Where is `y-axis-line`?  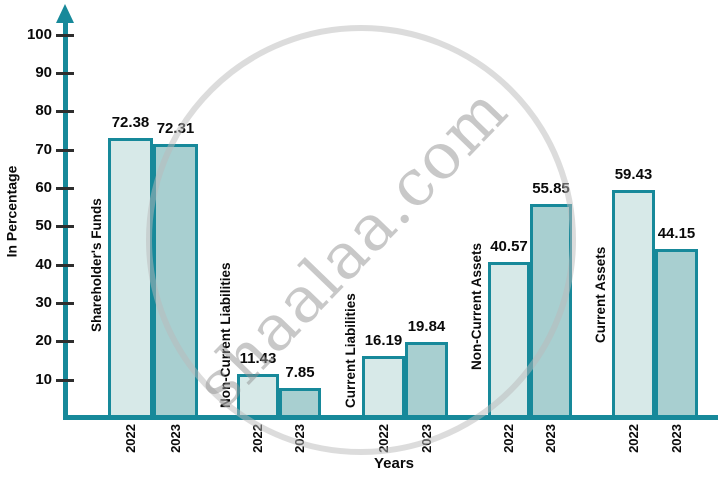
y-axis-line is located at coordinates (65, 220).